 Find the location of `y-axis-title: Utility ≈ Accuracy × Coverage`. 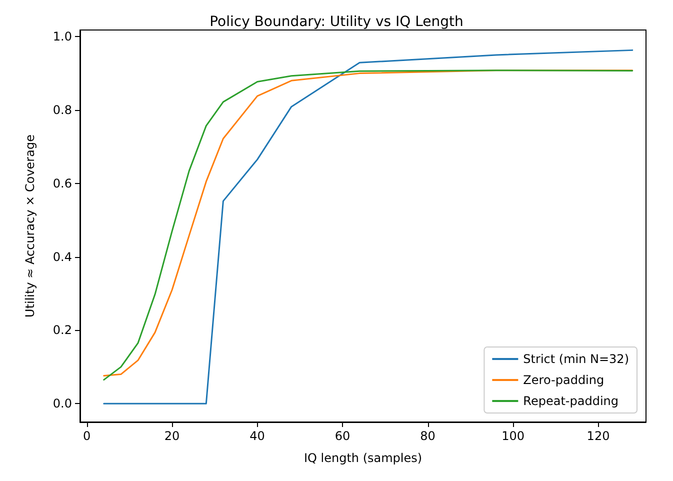

y-axis-title: Utility ≈ Accuracy × Coverage is located at coordinates (30, 226).